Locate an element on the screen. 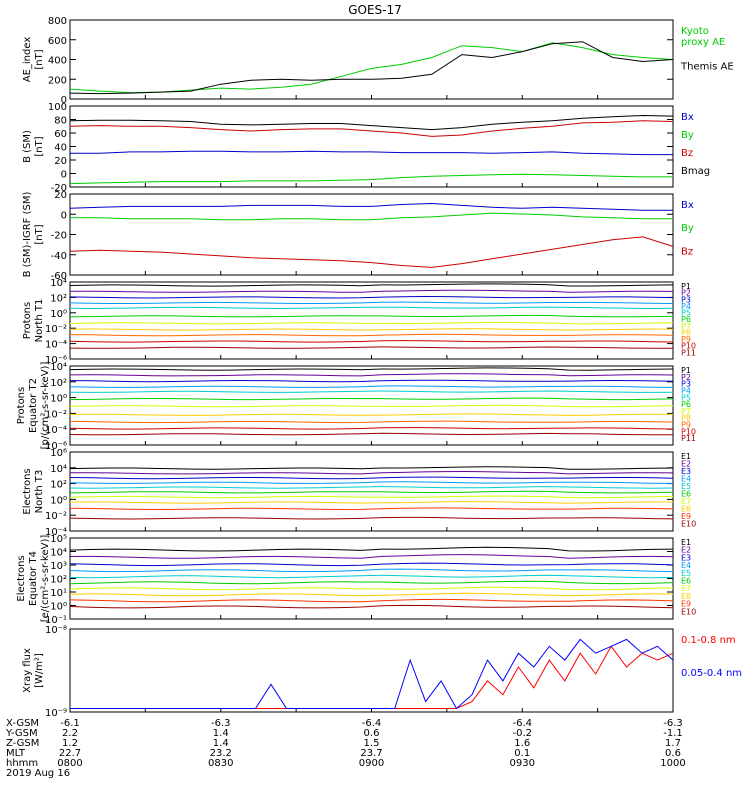  legend-label: 0.1-0.8 nm is located at coordinates (708, 640).